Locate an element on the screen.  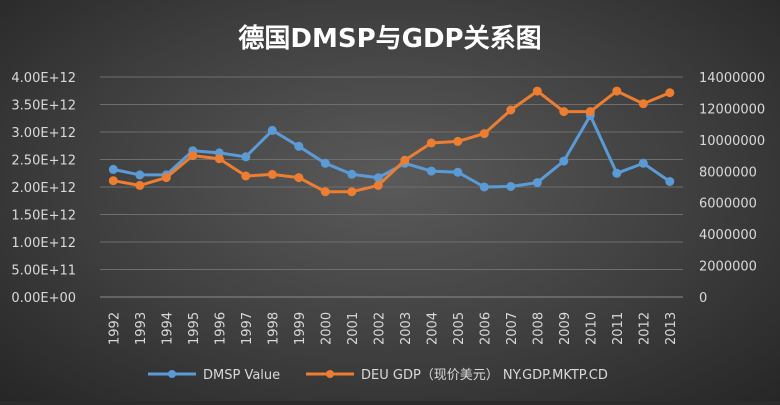
x-axis-tick-label: 1994 is located at coordinates (167, 328).